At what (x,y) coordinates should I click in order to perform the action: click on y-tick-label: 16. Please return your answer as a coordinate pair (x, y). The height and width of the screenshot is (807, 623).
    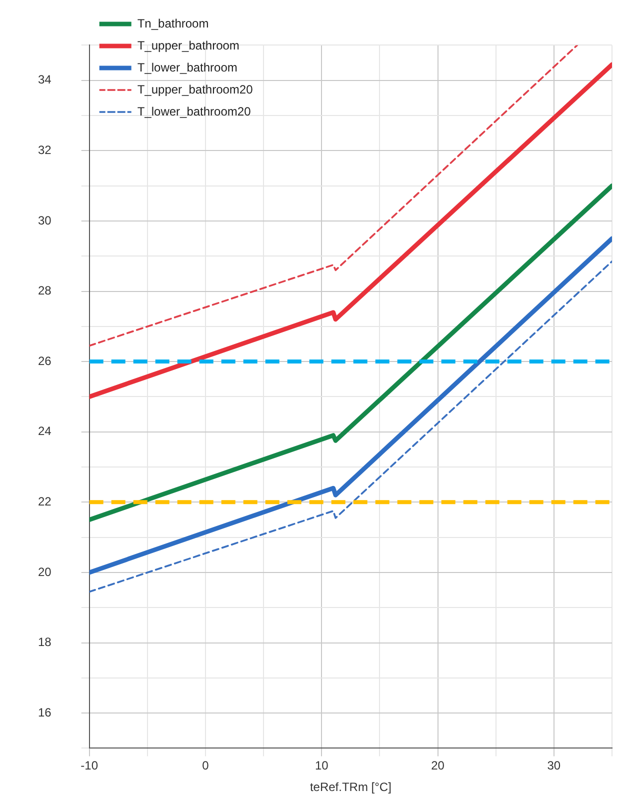
    Looking at the image, I should click on (45, 712).